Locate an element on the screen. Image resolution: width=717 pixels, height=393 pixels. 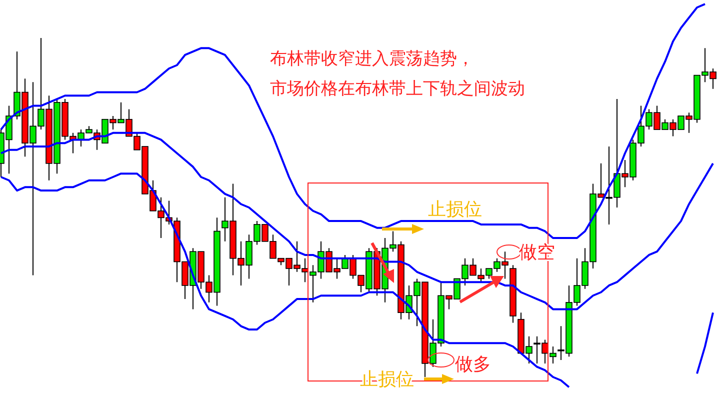
candlestick is located at coordinates (553, 355).